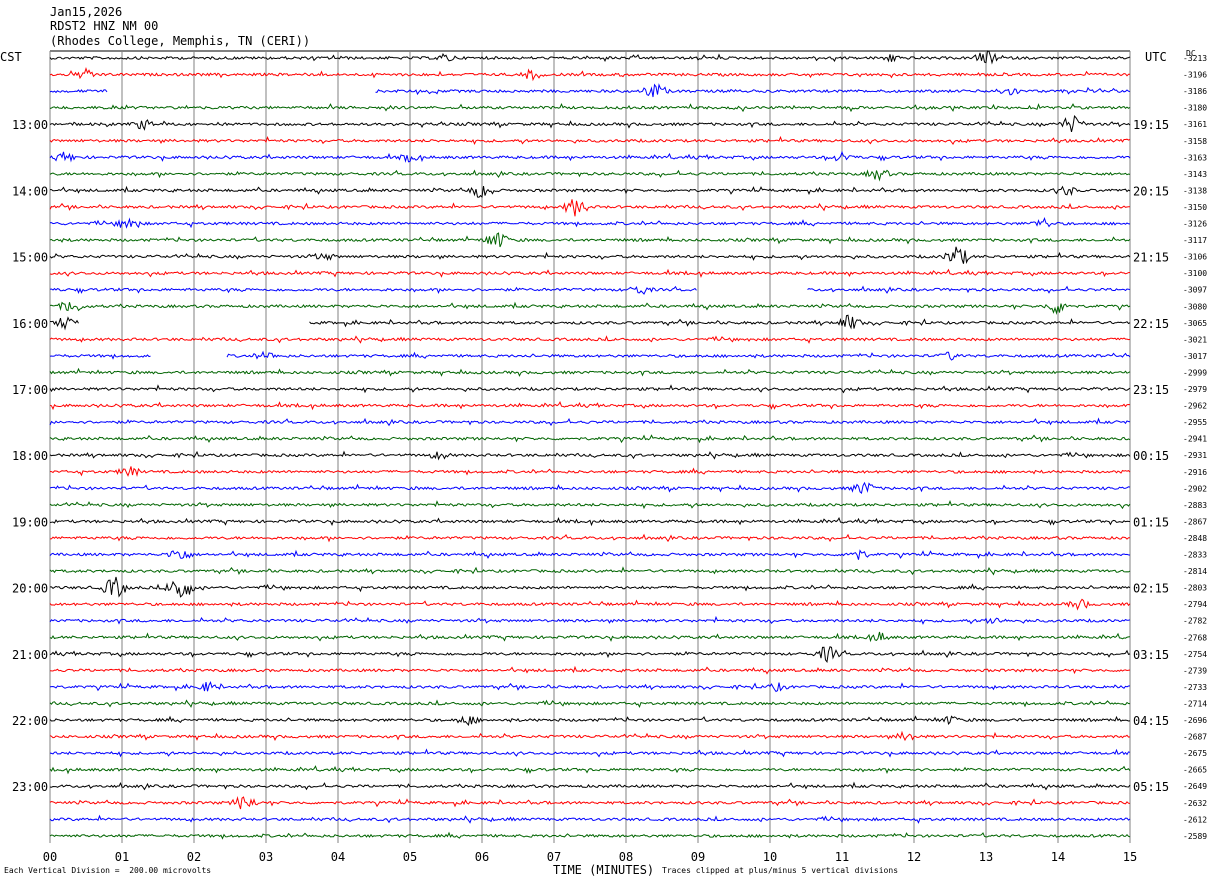  I want to click on dc-offset-label: -3161, so click(1195, 124).